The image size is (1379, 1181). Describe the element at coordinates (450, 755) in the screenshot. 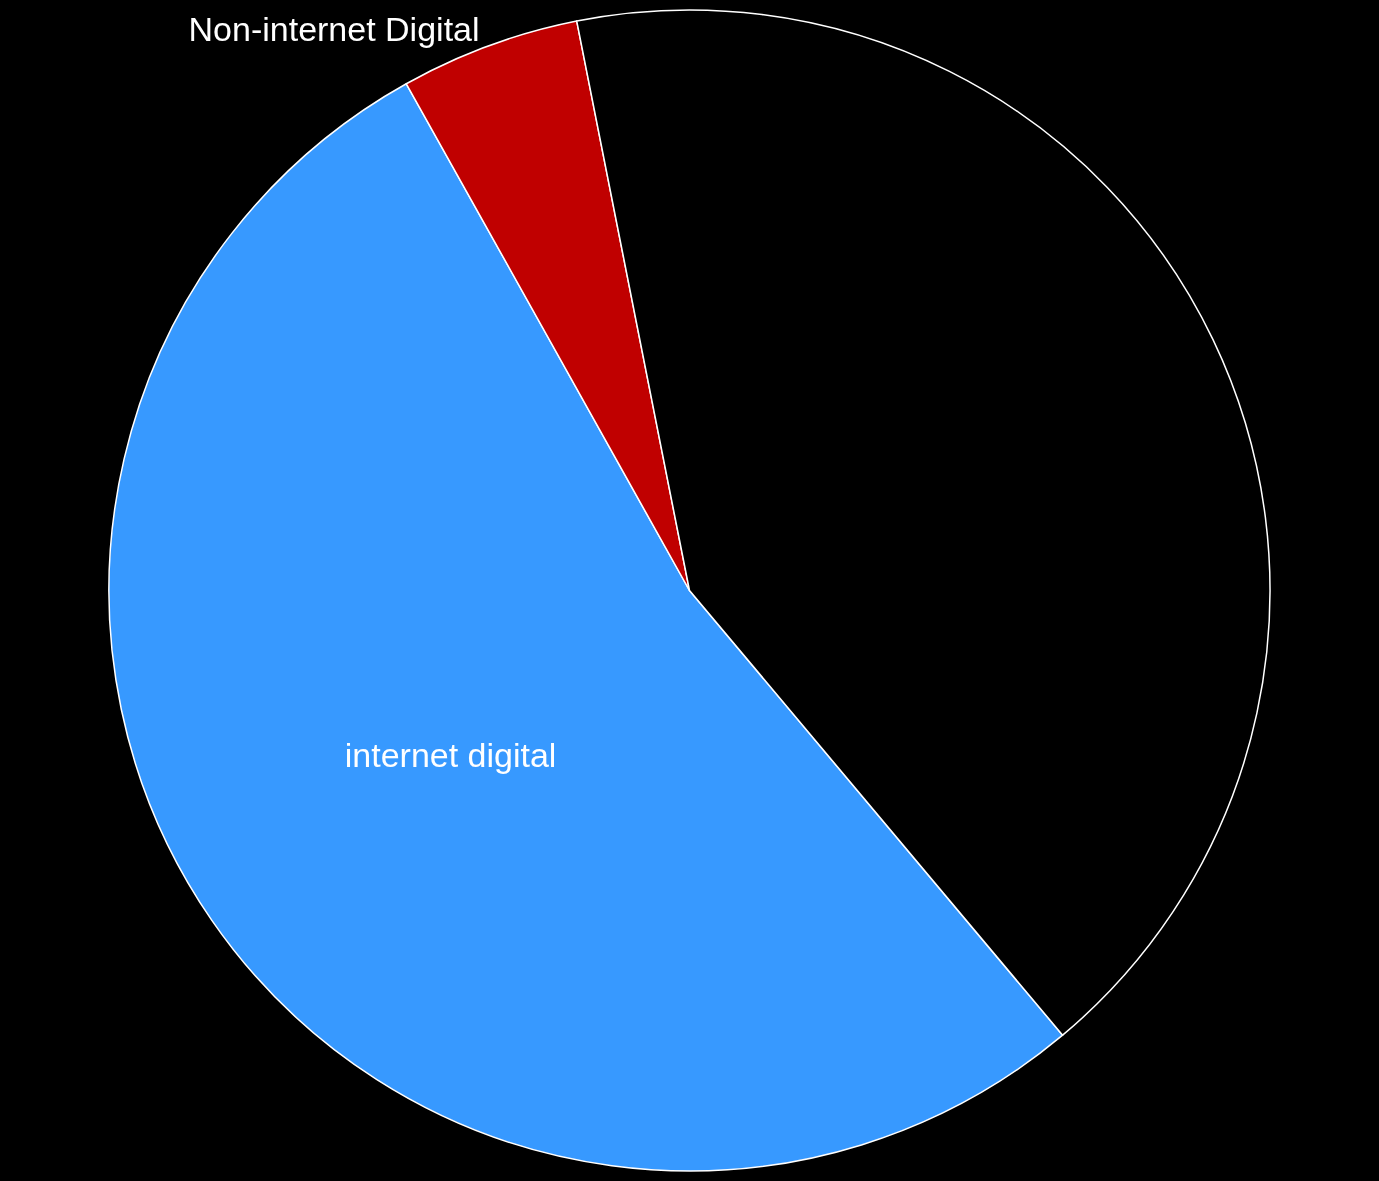

I see `slice-label: internet digital` at that location.